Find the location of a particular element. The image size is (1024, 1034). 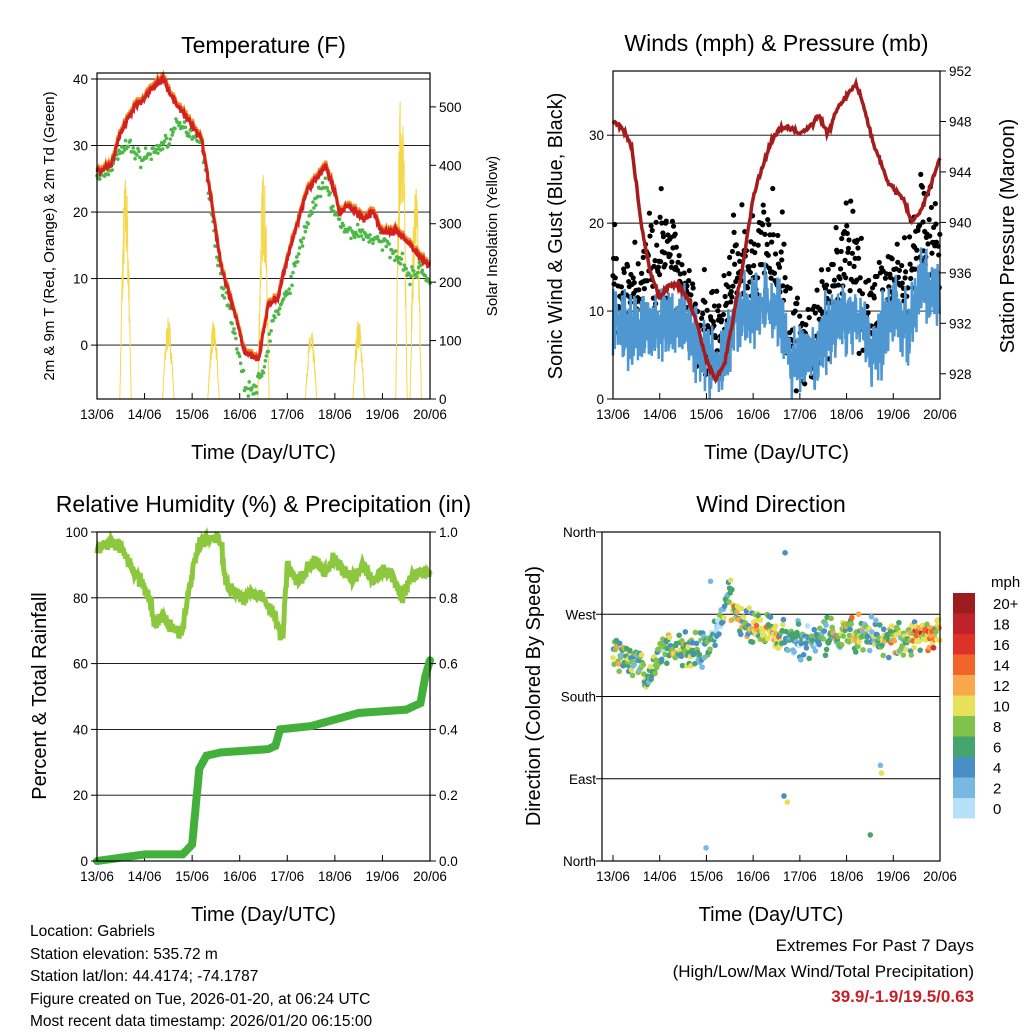

x-tick-label: 17/06 is located at coordinates (287, 876).